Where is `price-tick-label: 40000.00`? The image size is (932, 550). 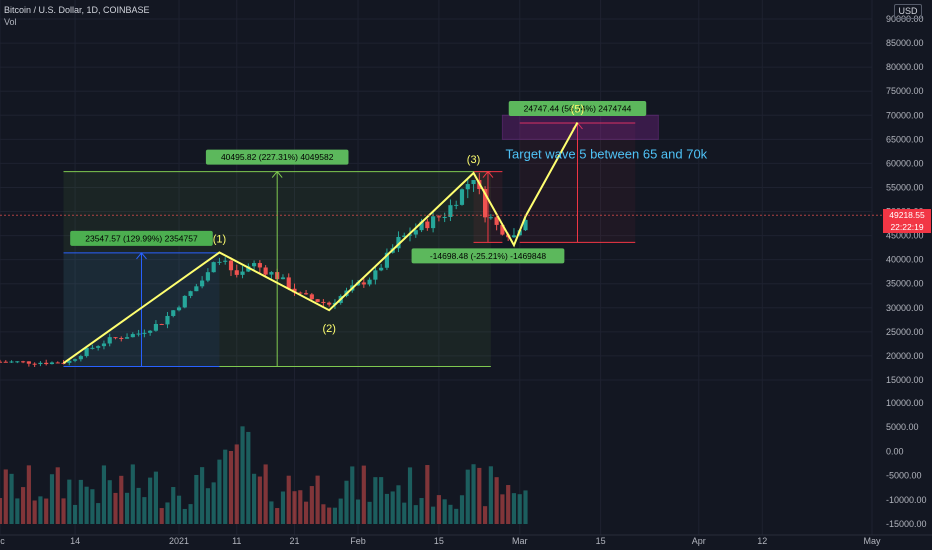 price-tick-label: 40000.00 is located at coordinates (905, 260).